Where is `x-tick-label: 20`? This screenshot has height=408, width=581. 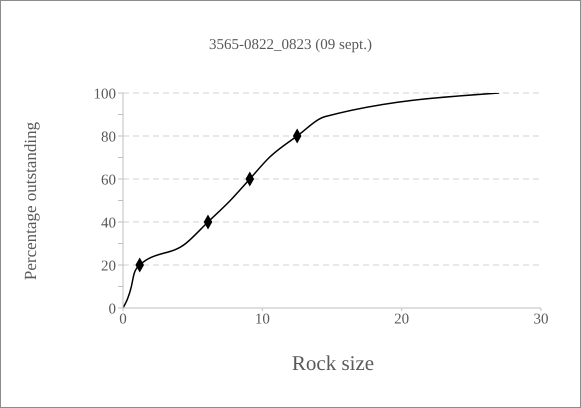 x-tick-label: 20 is located at coordinates (402, 320).